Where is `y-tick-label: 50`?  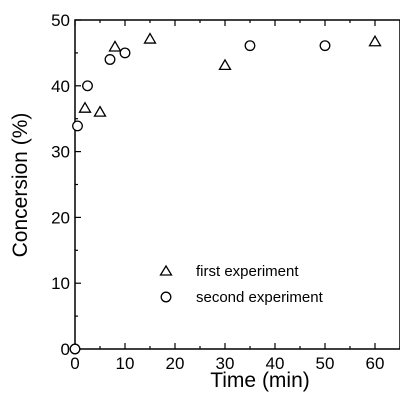
y-tick-label: 50 is located at coordinates (60, 20).